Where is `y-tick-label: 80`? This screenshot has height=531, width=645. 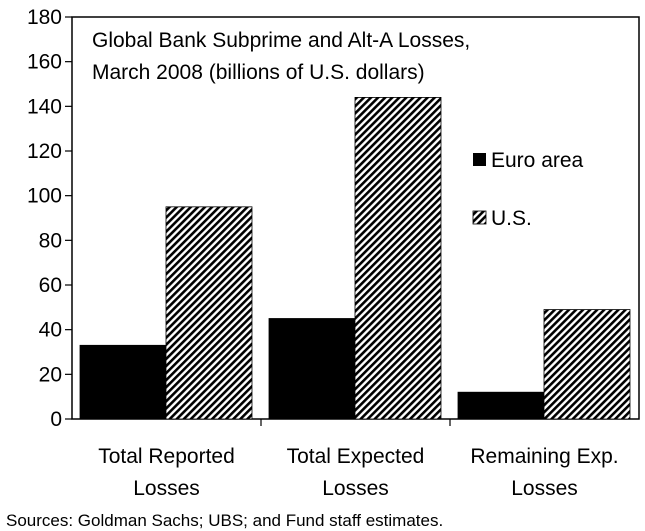 y-tick-label: 80 is located at coordinates (50, 240).